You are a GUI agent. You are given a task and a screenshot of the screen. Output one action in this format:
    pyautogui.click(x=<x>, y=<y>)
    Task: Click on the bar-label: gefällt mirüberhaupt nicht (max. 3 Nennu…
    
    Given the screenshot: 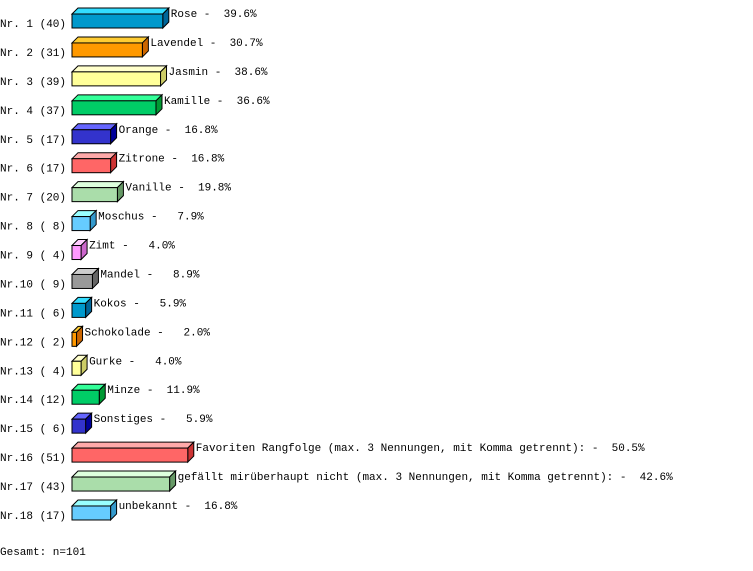 What is the action you would take?
    pyautogui.click(x=425, y=478)
    